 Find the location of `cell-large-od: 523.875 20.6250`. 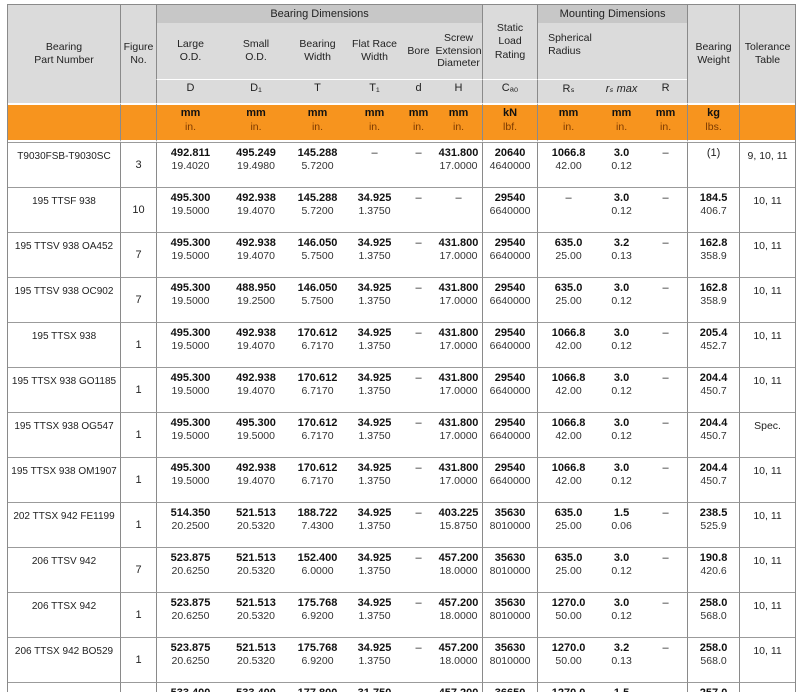

cell-large-od: 523.875 20.6250 is located at coordinates (190, 614).